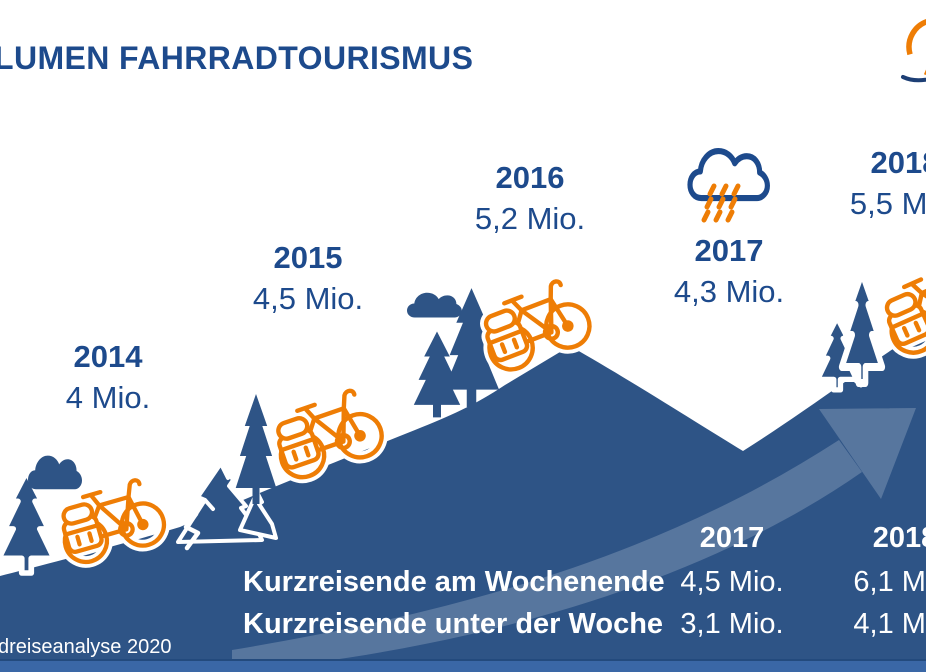 The height and width of the screenshot is (672, 926). What do you see at coordinates (899, 538) in the screenshot?
I see `table-col-header-2018: 2018` at bounding box center [899, 538].